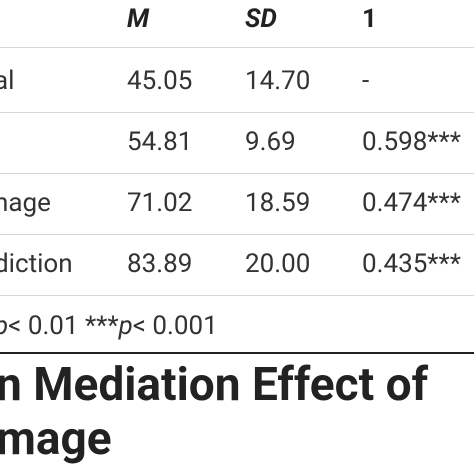 The image size is (474, 474). What do you see at coordinates (369, 19) in the screenshot?
I see `column-header: 1` at bounding box center [369, 19].